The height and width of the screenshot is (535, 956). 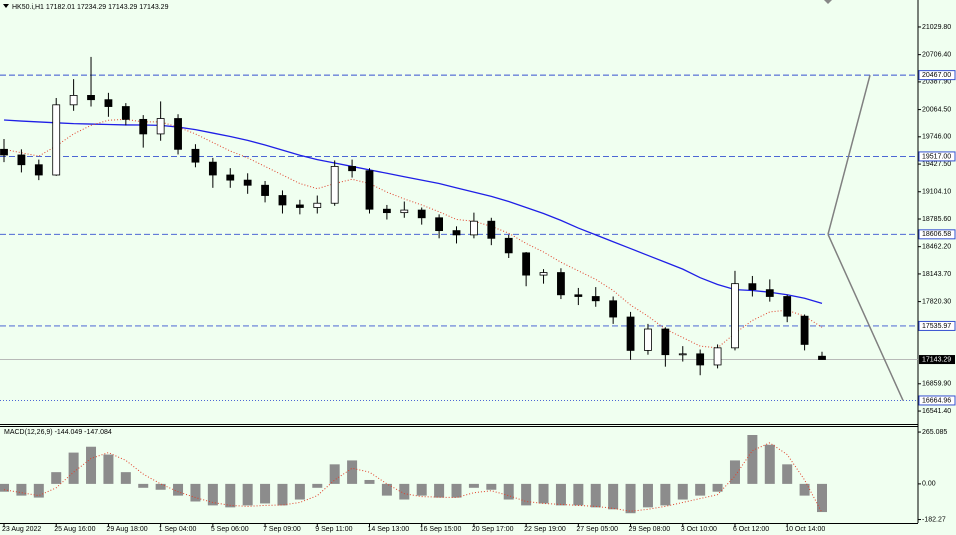 I want to click on level-label: 18606.58, so click(x=936, y=234).